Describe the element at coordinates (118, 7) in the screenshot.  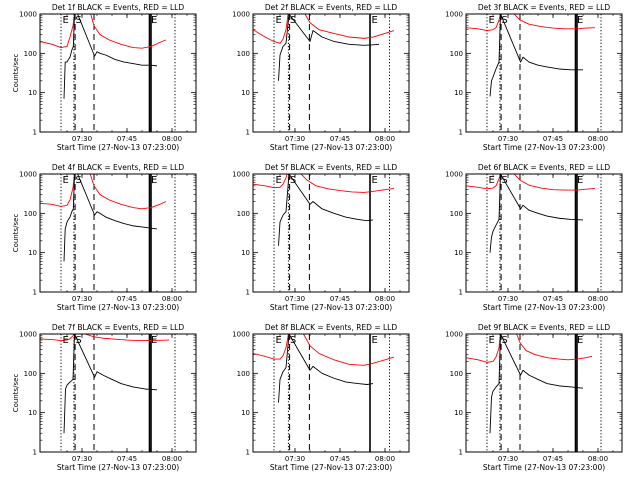
I see `chart-title: Det 1f BLACK = Events, RED = LLD` at that location.